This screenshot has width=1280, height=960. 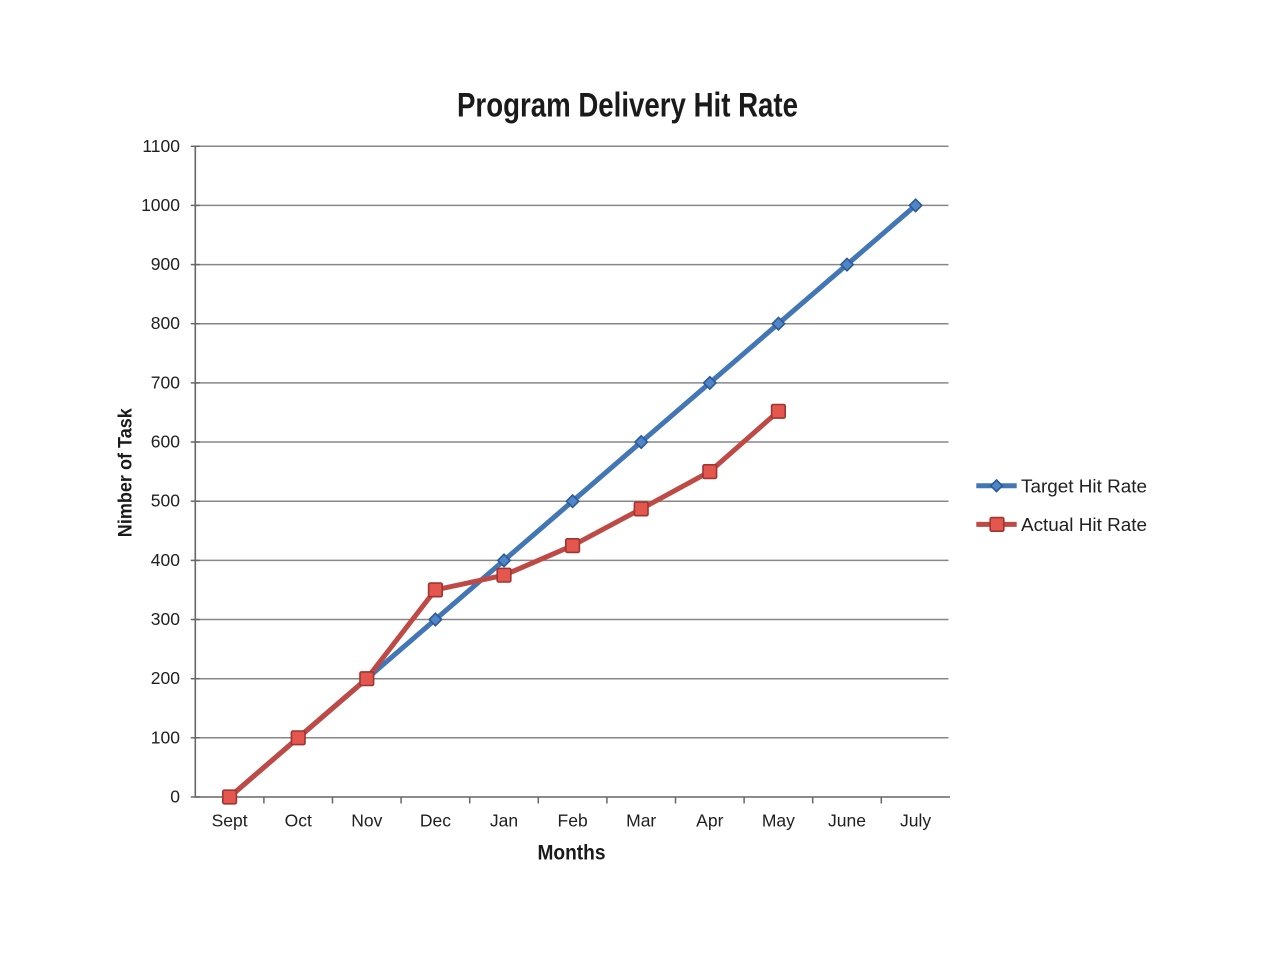 What do you see at coordinates (165, 442) in the screenshot?
I see `svg-text: 600` at bounding box center [165, 442].